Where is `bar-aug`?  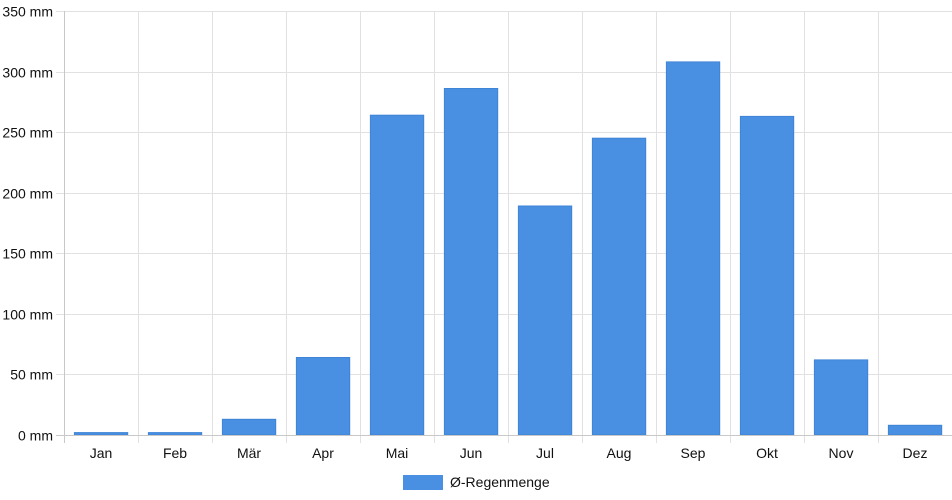
bar-aug is located at coordinates (619, 286).